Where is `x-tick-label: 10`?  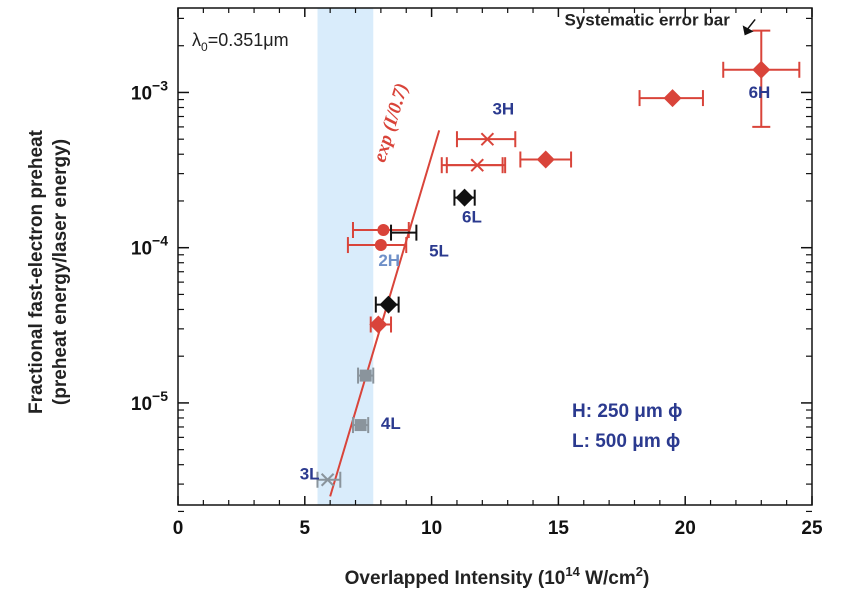
x-tick-label: 10 is located at coordinates (431, 528).